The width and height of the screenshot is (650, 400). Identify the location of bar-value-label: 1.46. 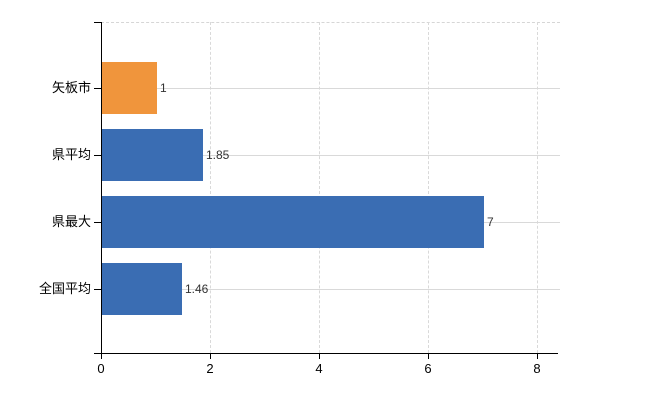
(197, 289).